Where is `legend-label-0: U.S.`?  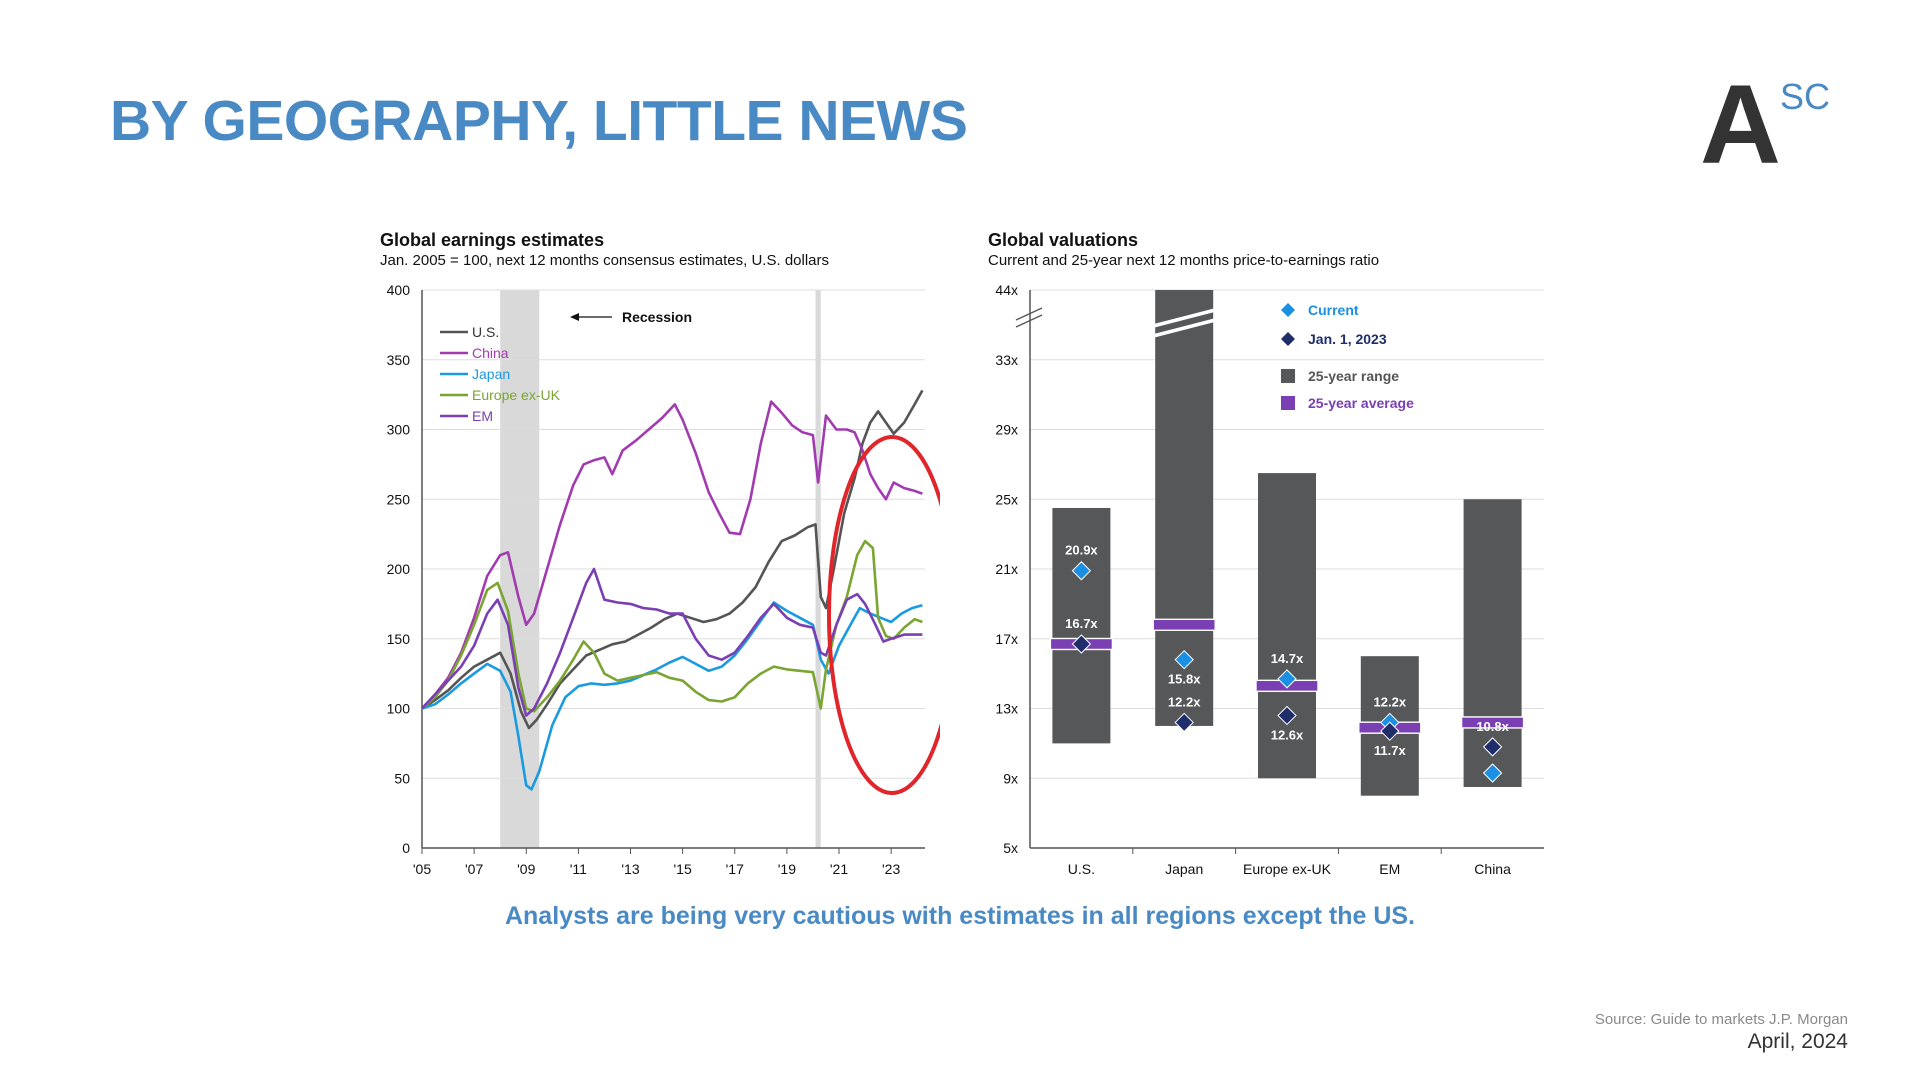
legend-label-0: U.S. is located at coordinates (485, 332).